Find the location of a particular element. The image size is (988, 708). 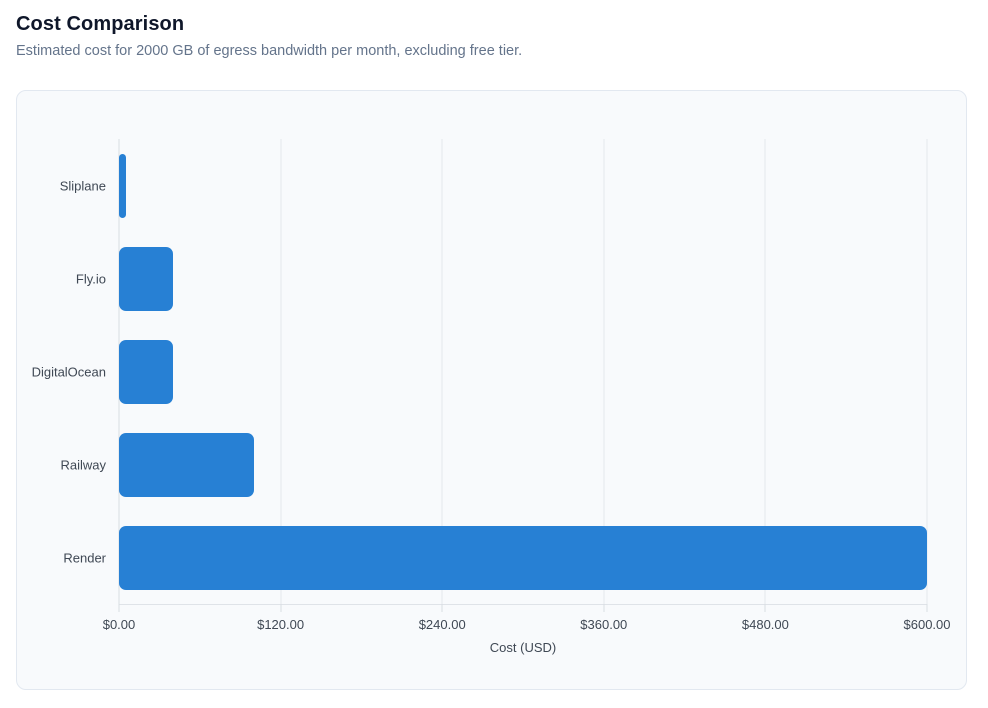

x-axis-title: Cost (USD) is located at coordinates (523, 647).